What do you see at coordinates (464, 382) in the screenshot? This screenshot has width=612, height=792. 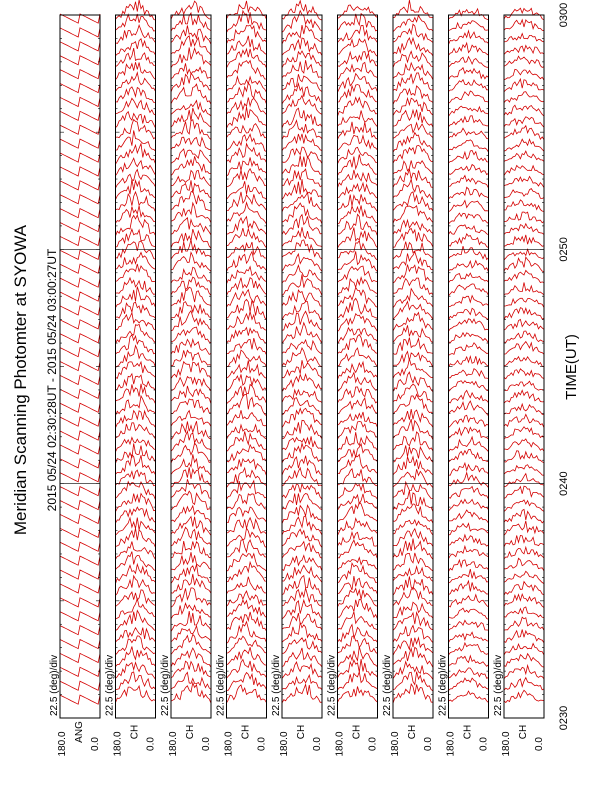 I see `panel-7: 22.5 (deg)/div 180.0 CH 0.0` at bounding box center [464, 382].